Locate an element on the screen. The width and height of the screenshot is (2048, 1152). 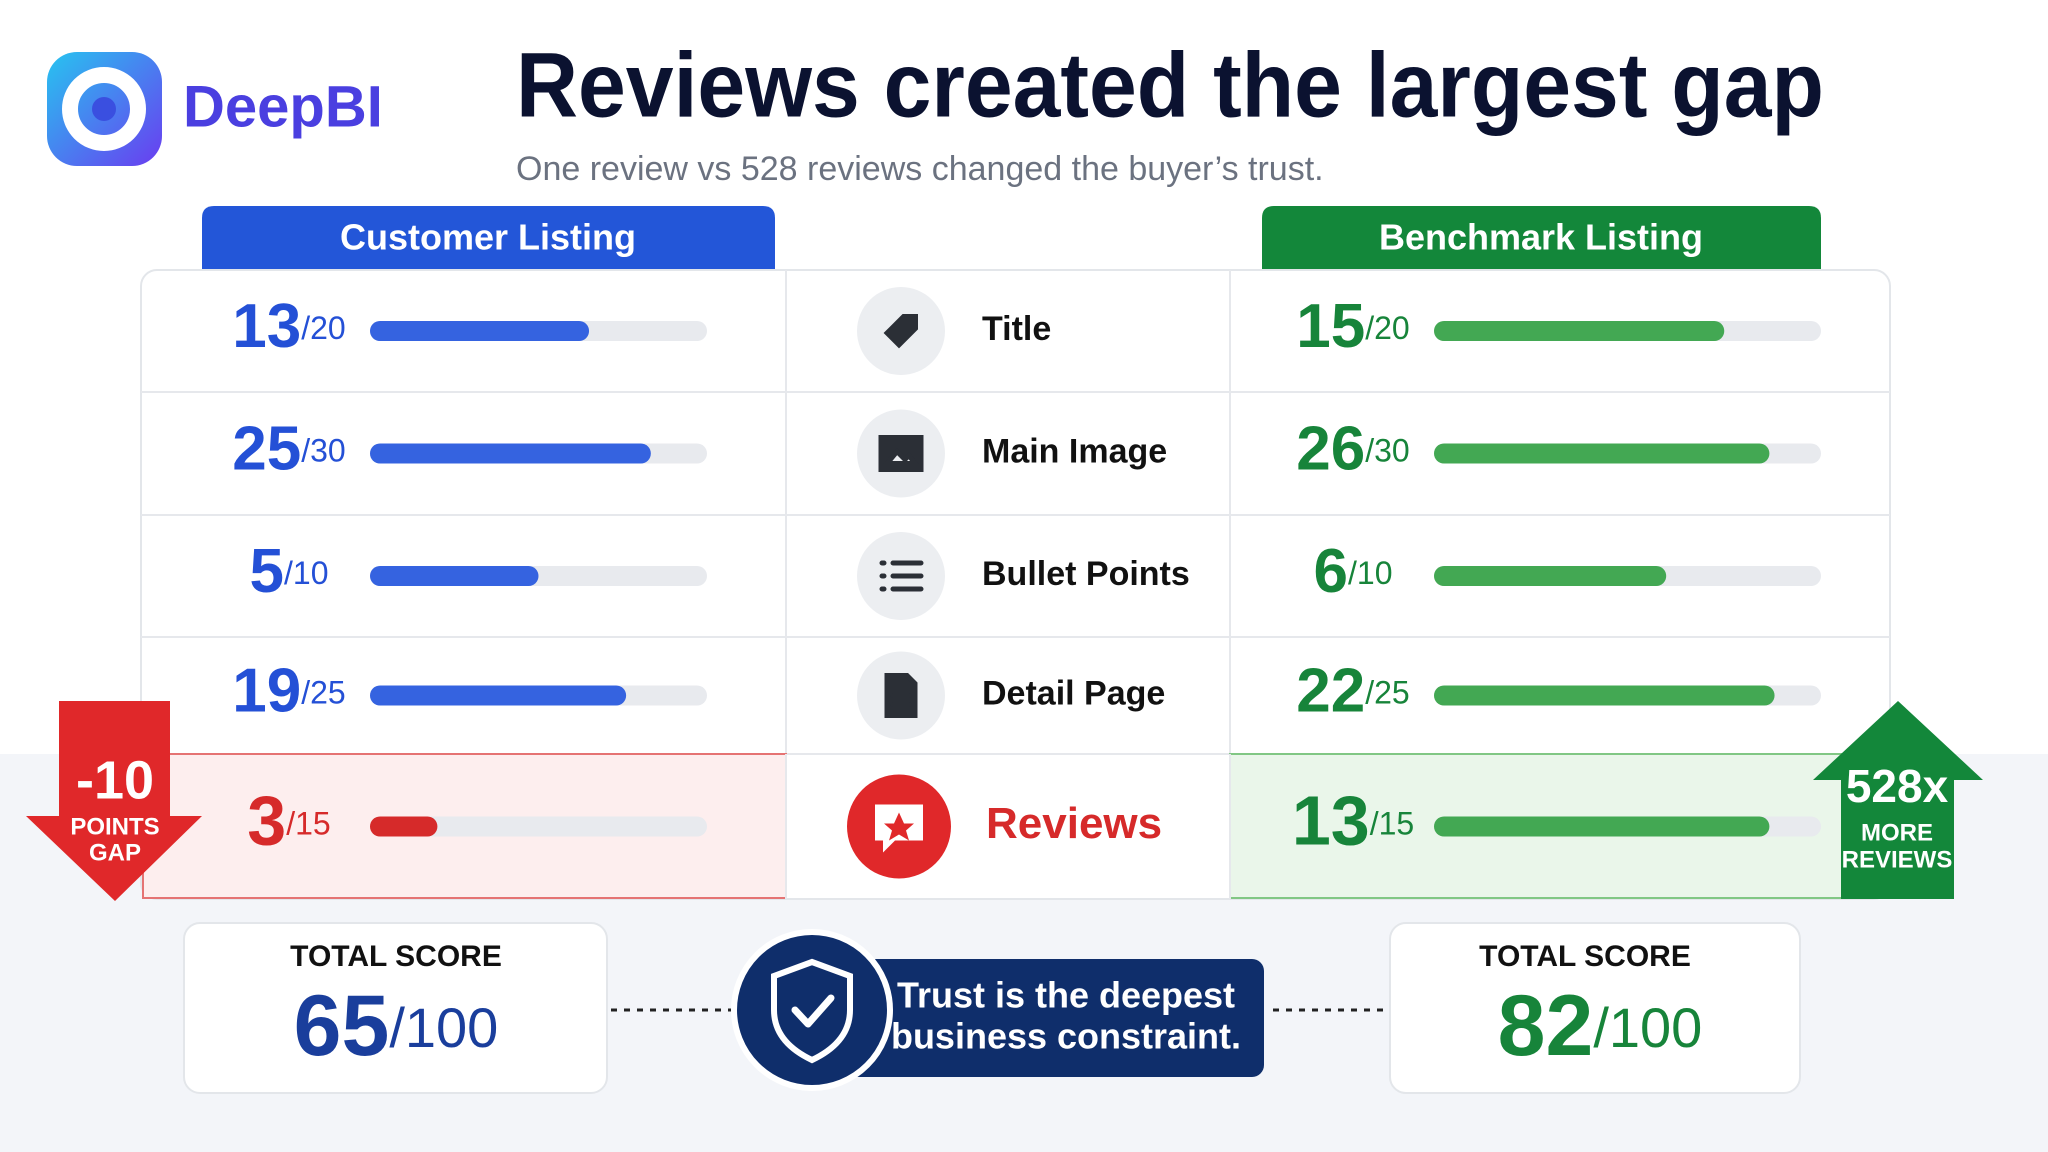
score-value: 3 is located at coordinates (266, 821).